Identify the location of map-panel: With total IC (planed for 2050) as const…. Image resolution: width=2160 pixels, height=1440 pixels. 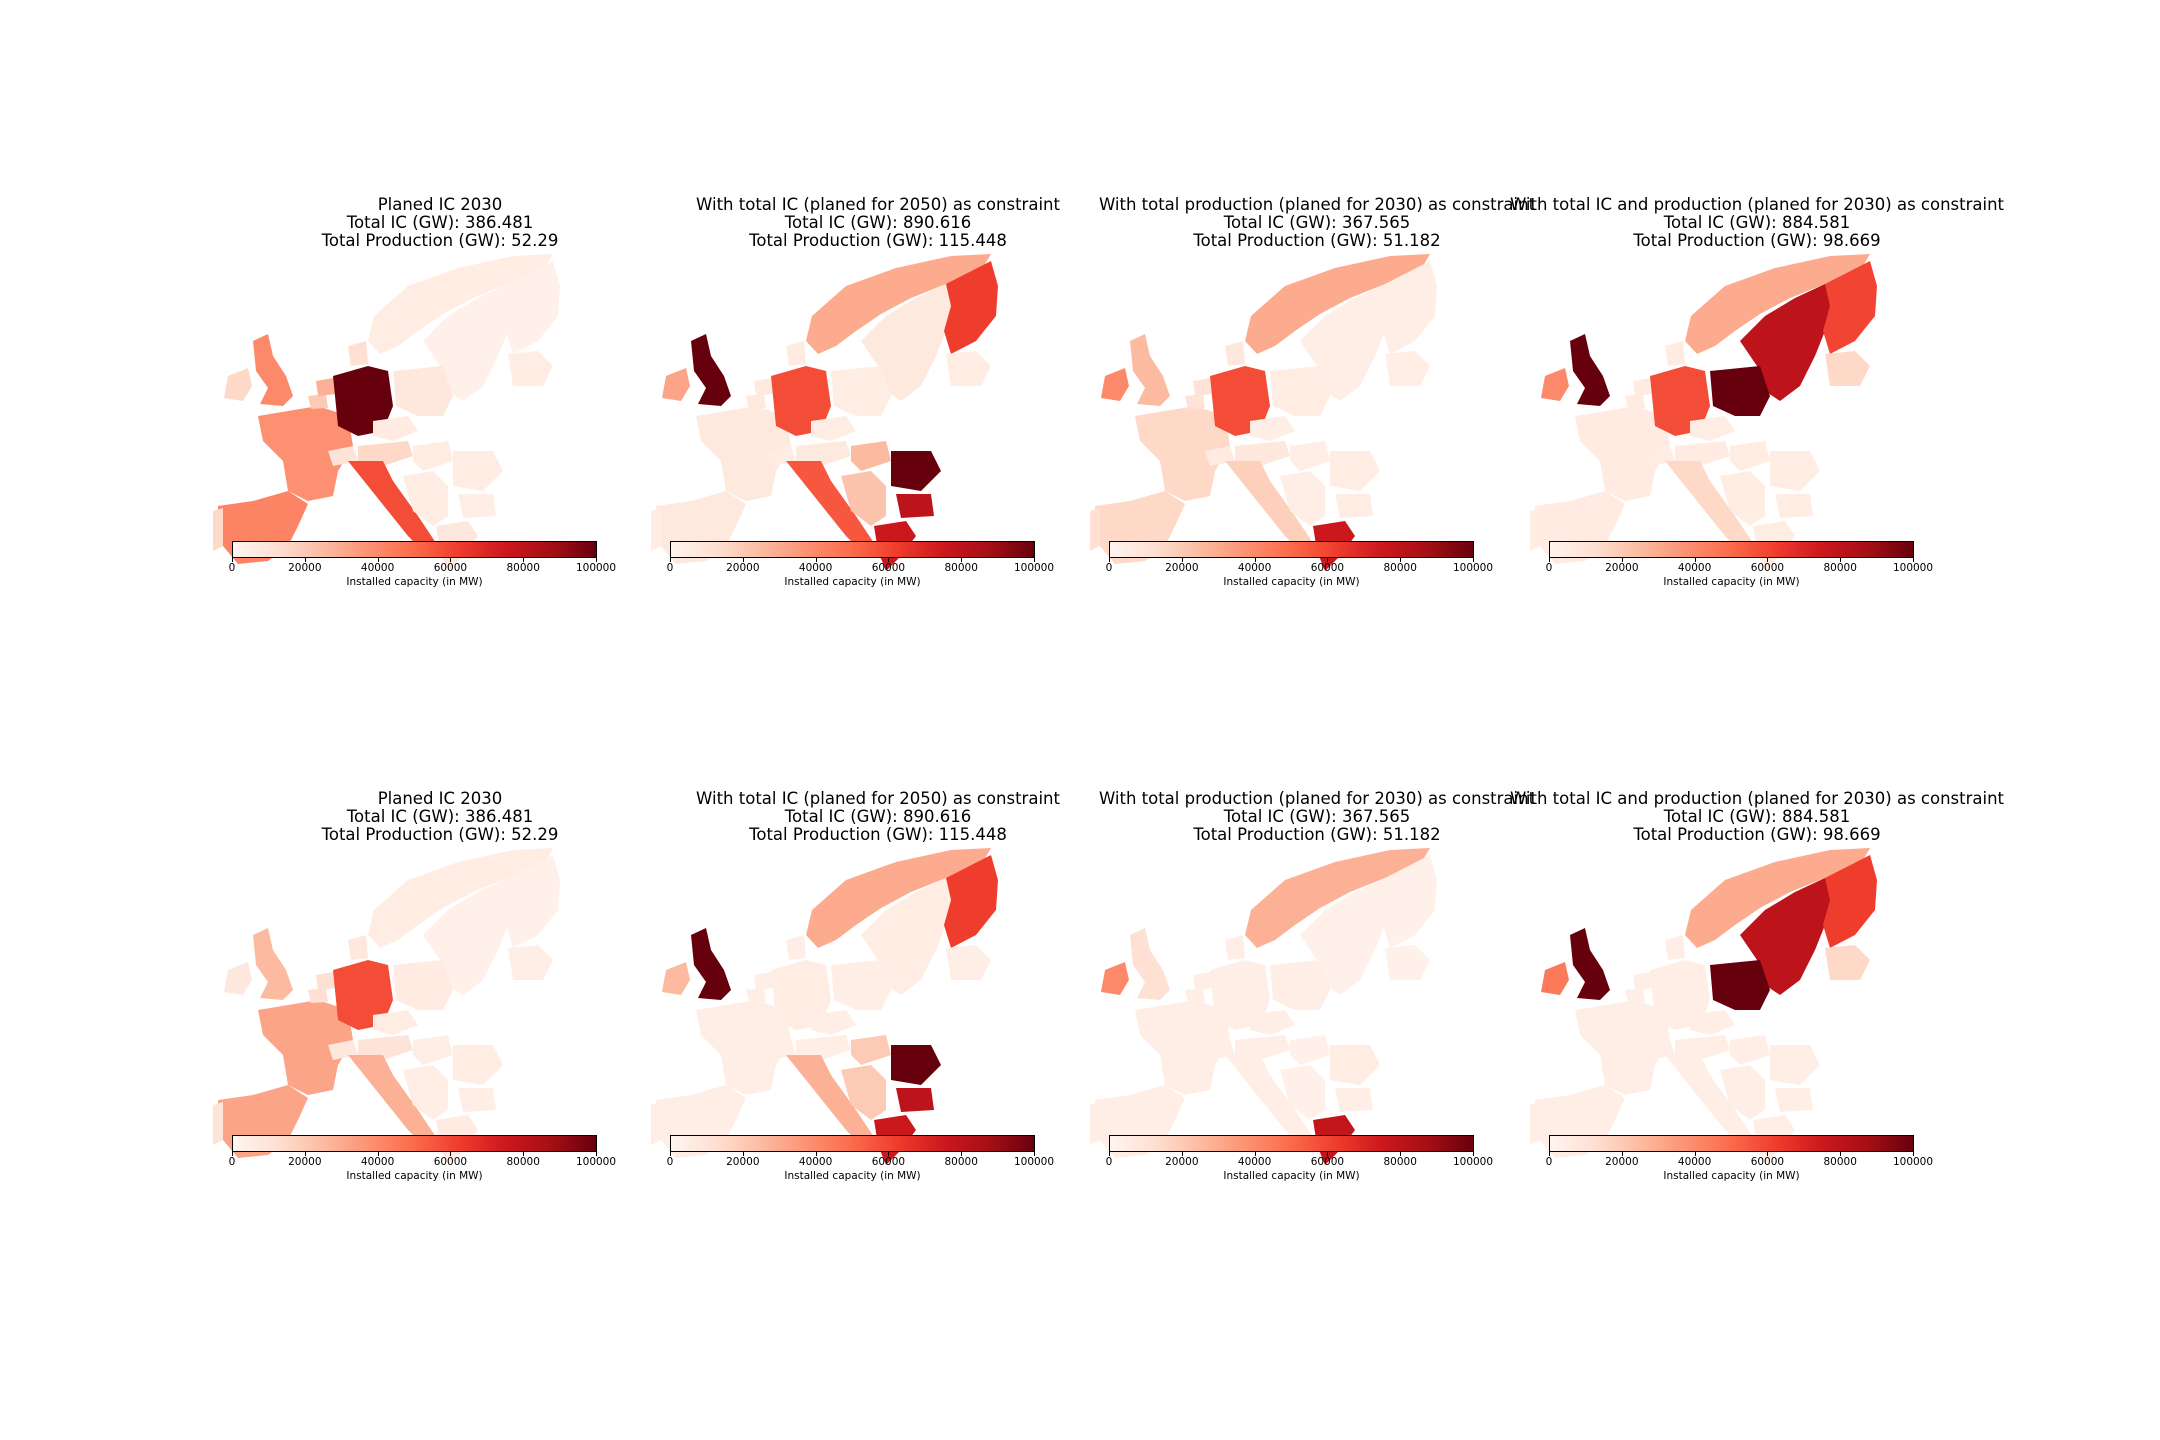
(898, 446).